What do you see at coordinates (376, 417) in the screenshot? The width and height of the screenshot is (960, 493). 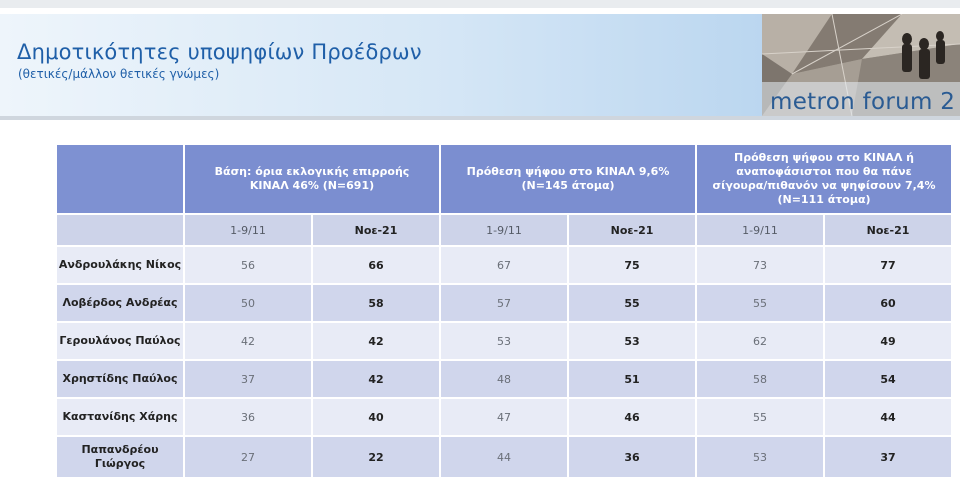 I see `value-cell: 40` at bounding box center [376, 417].